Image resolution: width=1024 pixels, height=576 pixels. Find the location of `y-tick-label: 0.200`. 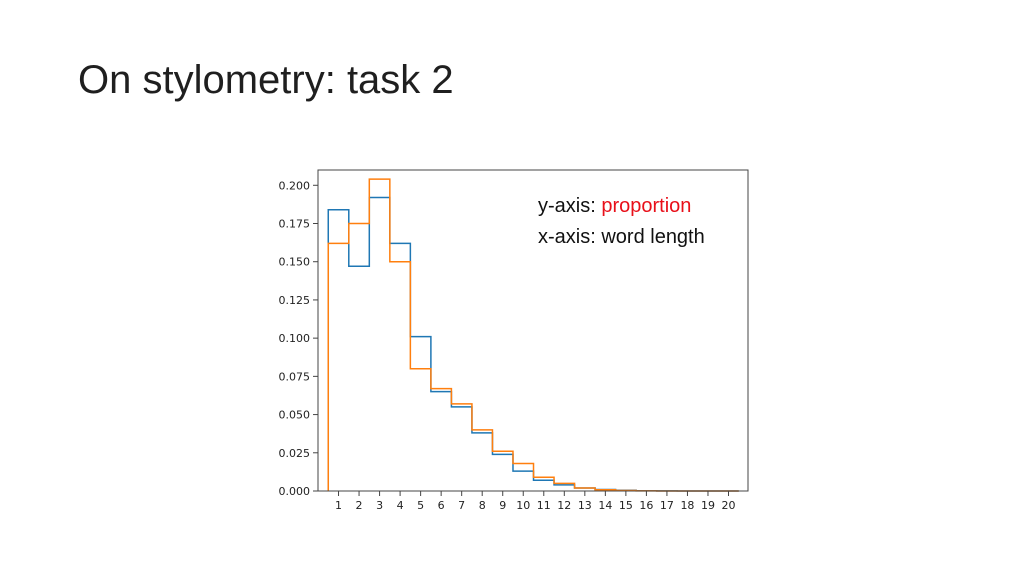

y-tick-label: 0.200 is located at coordinates (295, 185).